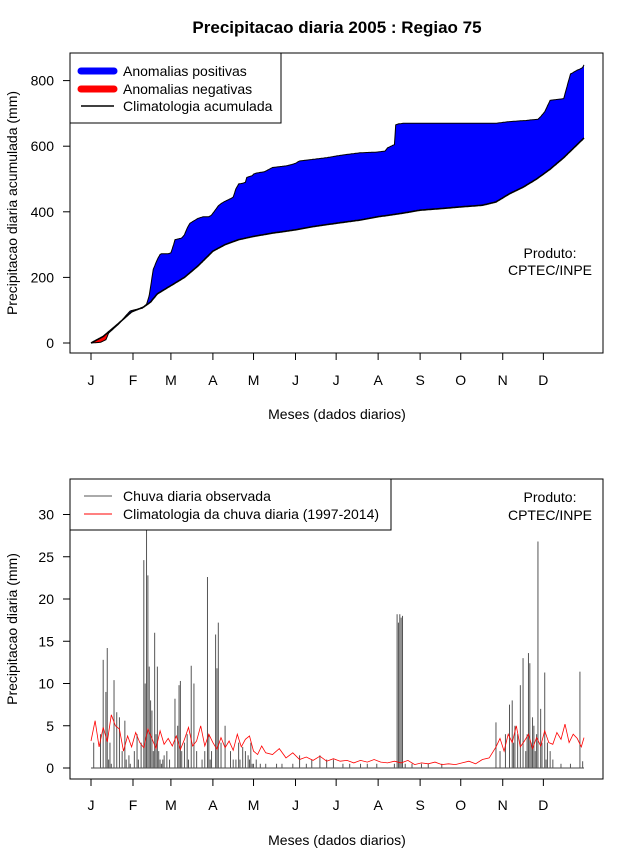 The height and width of the screenshot is (850, 640). What do you see at coordinates (50, 343) in the screenshot?
I see `top-y-tick-label: 0` at bounding box center [50, 343].